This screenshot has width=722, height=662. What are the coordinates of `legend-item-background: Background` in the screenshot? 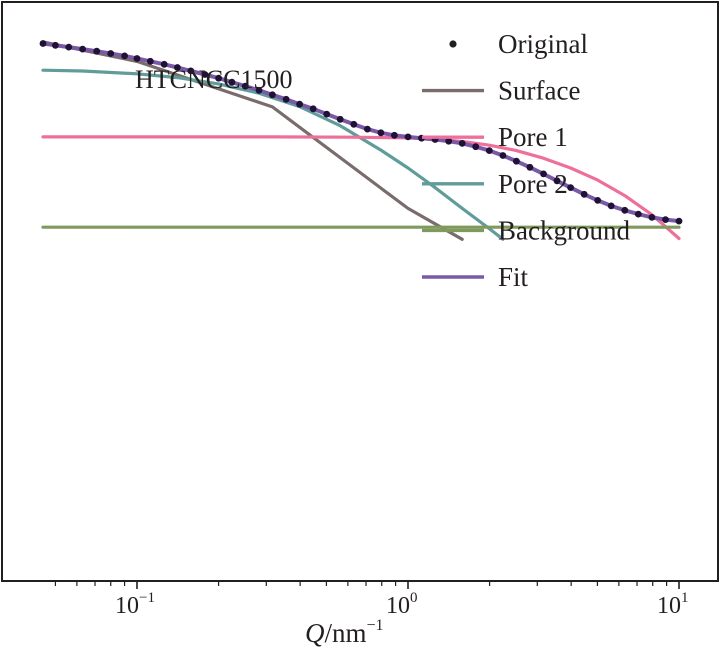 It's located at (526, 230).